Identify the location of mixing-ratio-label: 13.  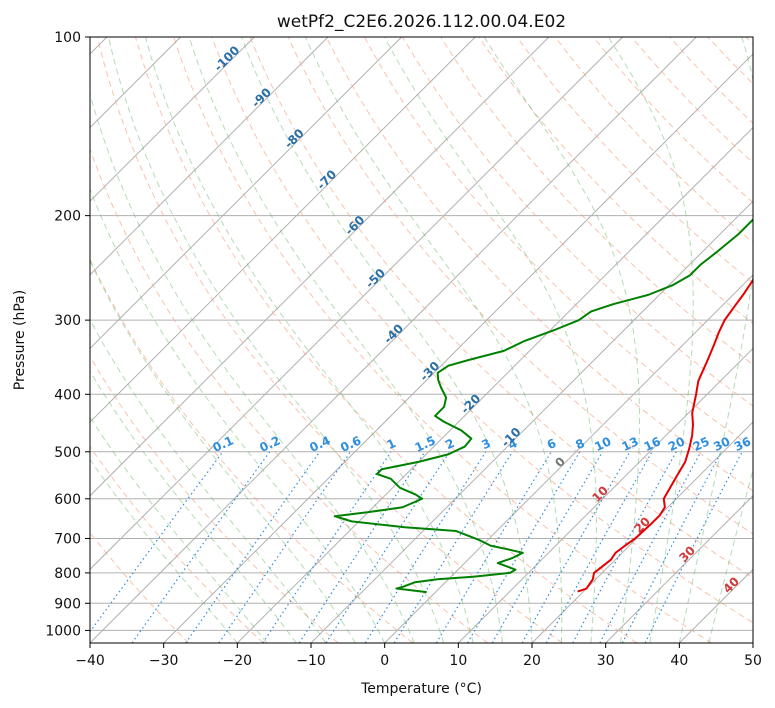
(630, 444).